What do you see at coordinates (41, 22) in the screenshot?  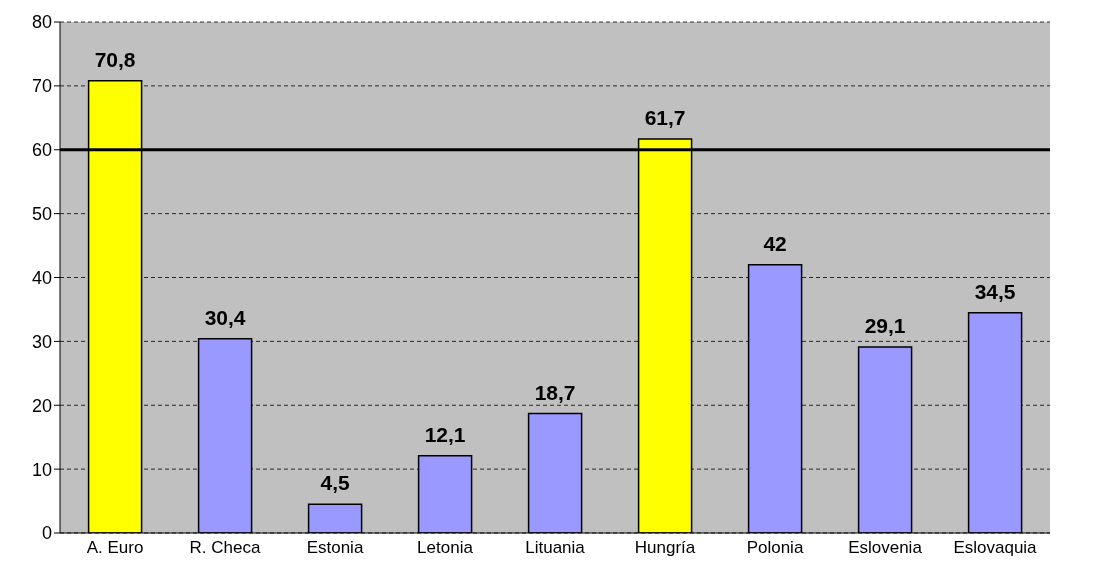 I see `y-tick-label: 80` at bounding box center [41, 22].